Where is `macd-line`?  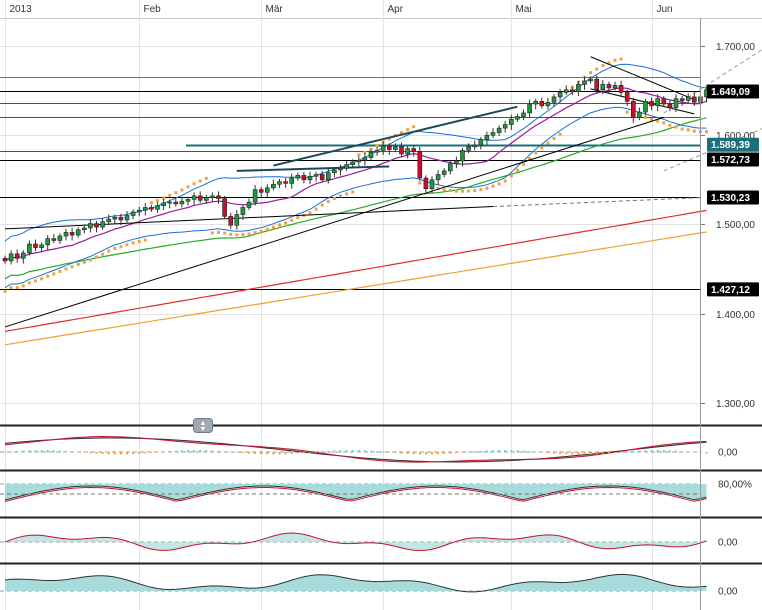 macd-line is located at coordinates (355, 450).